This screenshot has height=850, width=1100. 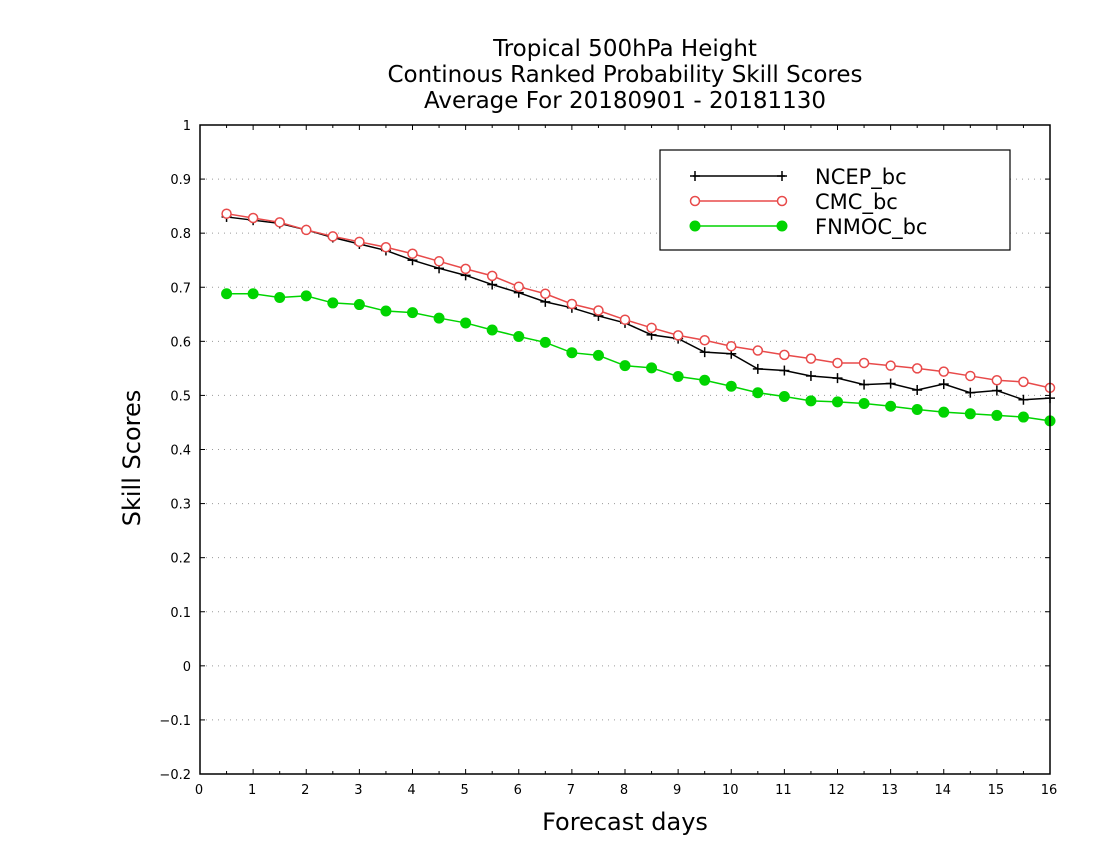 I want to click on x-tick-label: 7, so click(x=571, y=790).